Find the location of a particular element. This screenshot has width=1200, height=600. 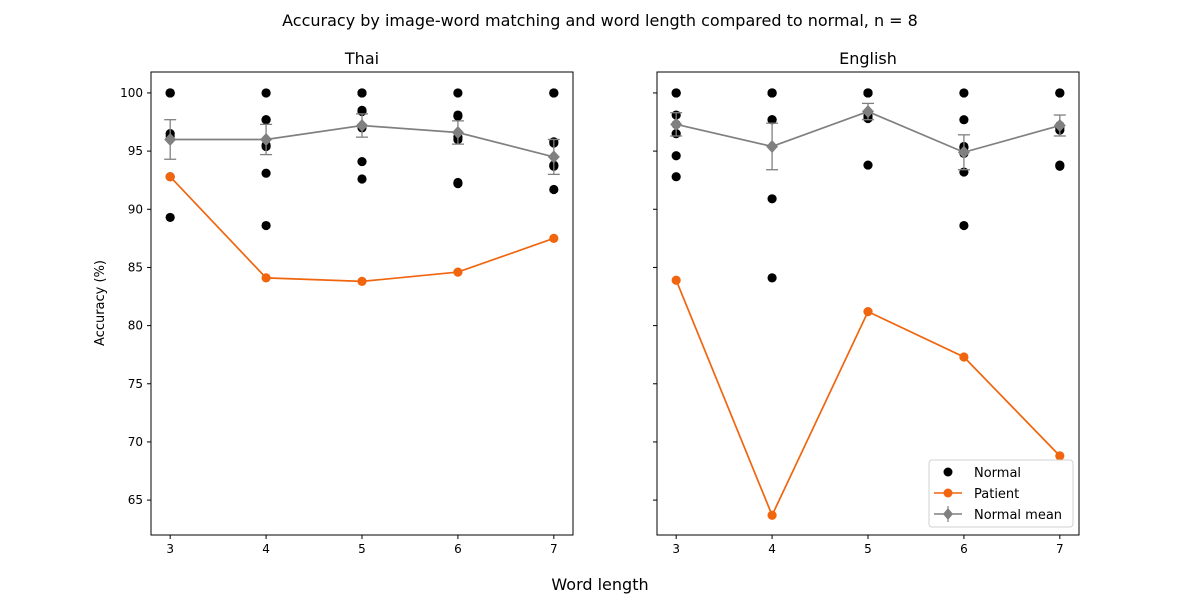

thai-y-tick-label: 70 is located at coordinates (135, 442).